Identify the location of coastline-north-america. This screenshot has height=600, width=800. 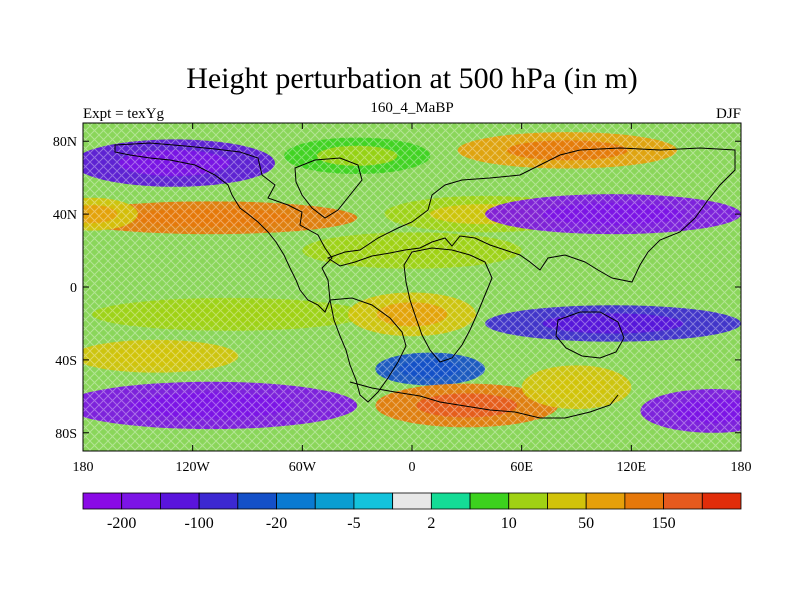
(223, 227).